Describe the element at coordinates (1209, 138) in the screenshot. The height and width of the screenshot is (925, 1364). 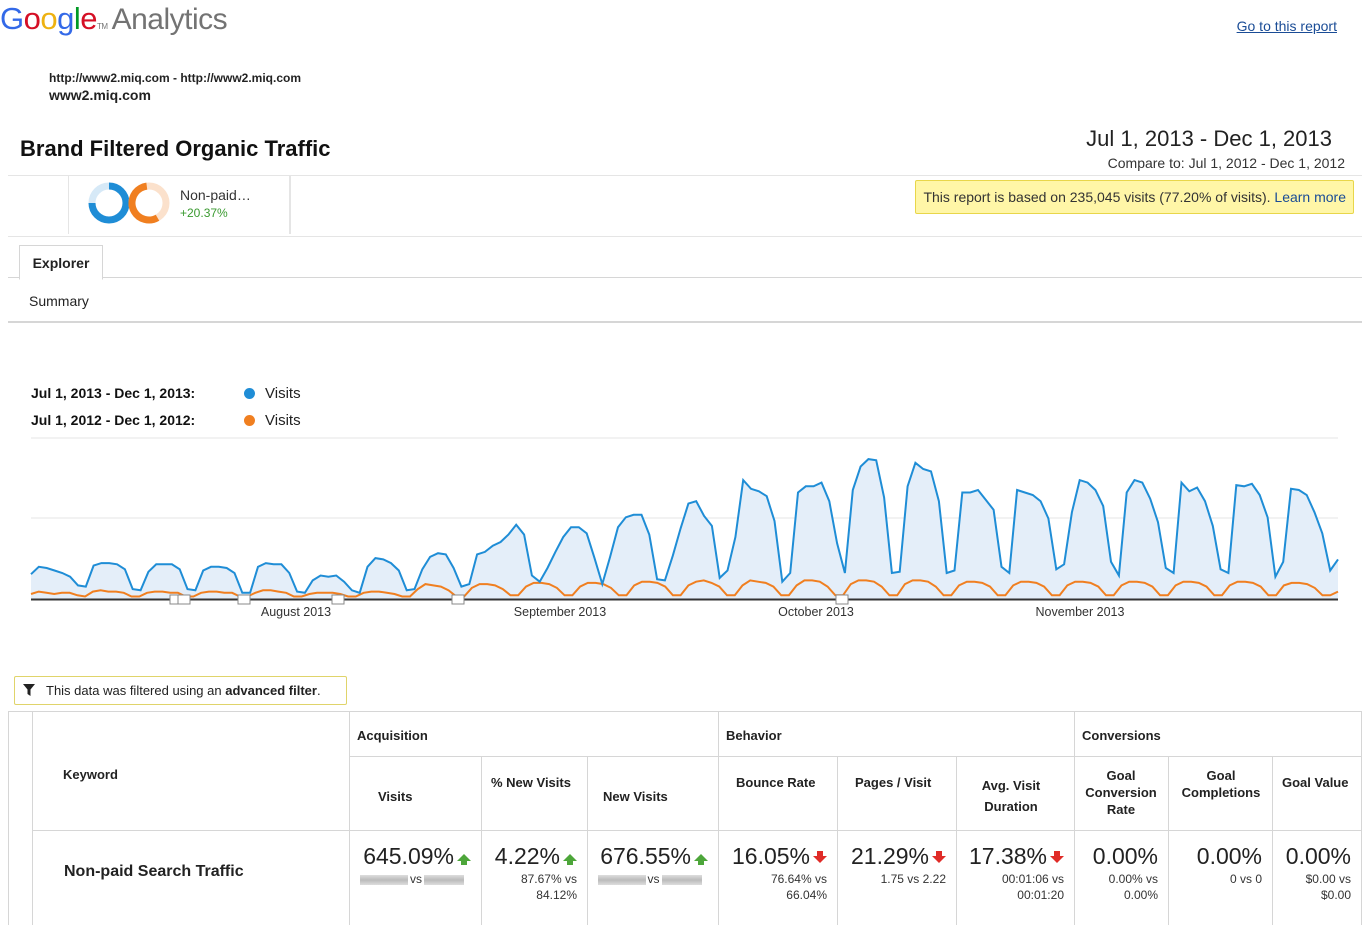
I see `date-range: Jul 1, 2013 - Dec 1, 2013` at that location.